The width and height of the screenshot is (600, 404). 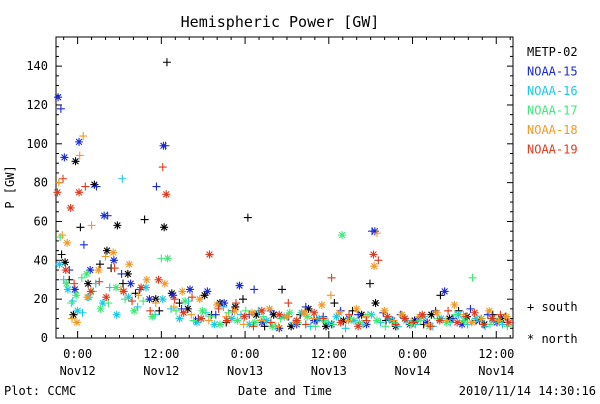 What do you see at coordinates (329, 371) in the screenshot?
I see `x-tick-date-label: Nov13` at bounding box center [329, 371].